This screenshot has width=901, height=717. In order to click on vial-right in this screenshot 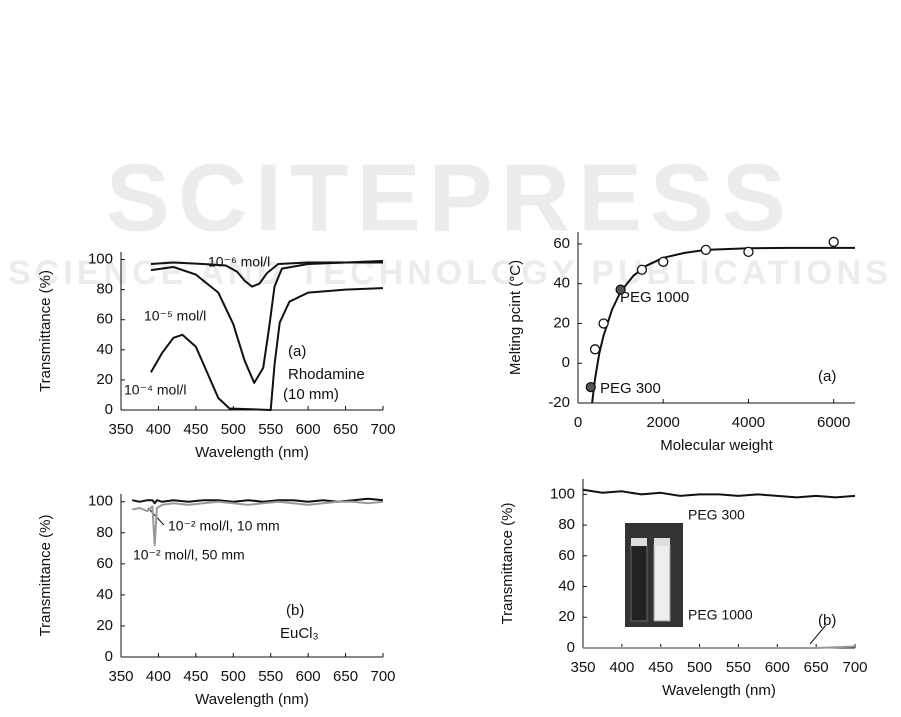, I will do `click(662, 583)`.